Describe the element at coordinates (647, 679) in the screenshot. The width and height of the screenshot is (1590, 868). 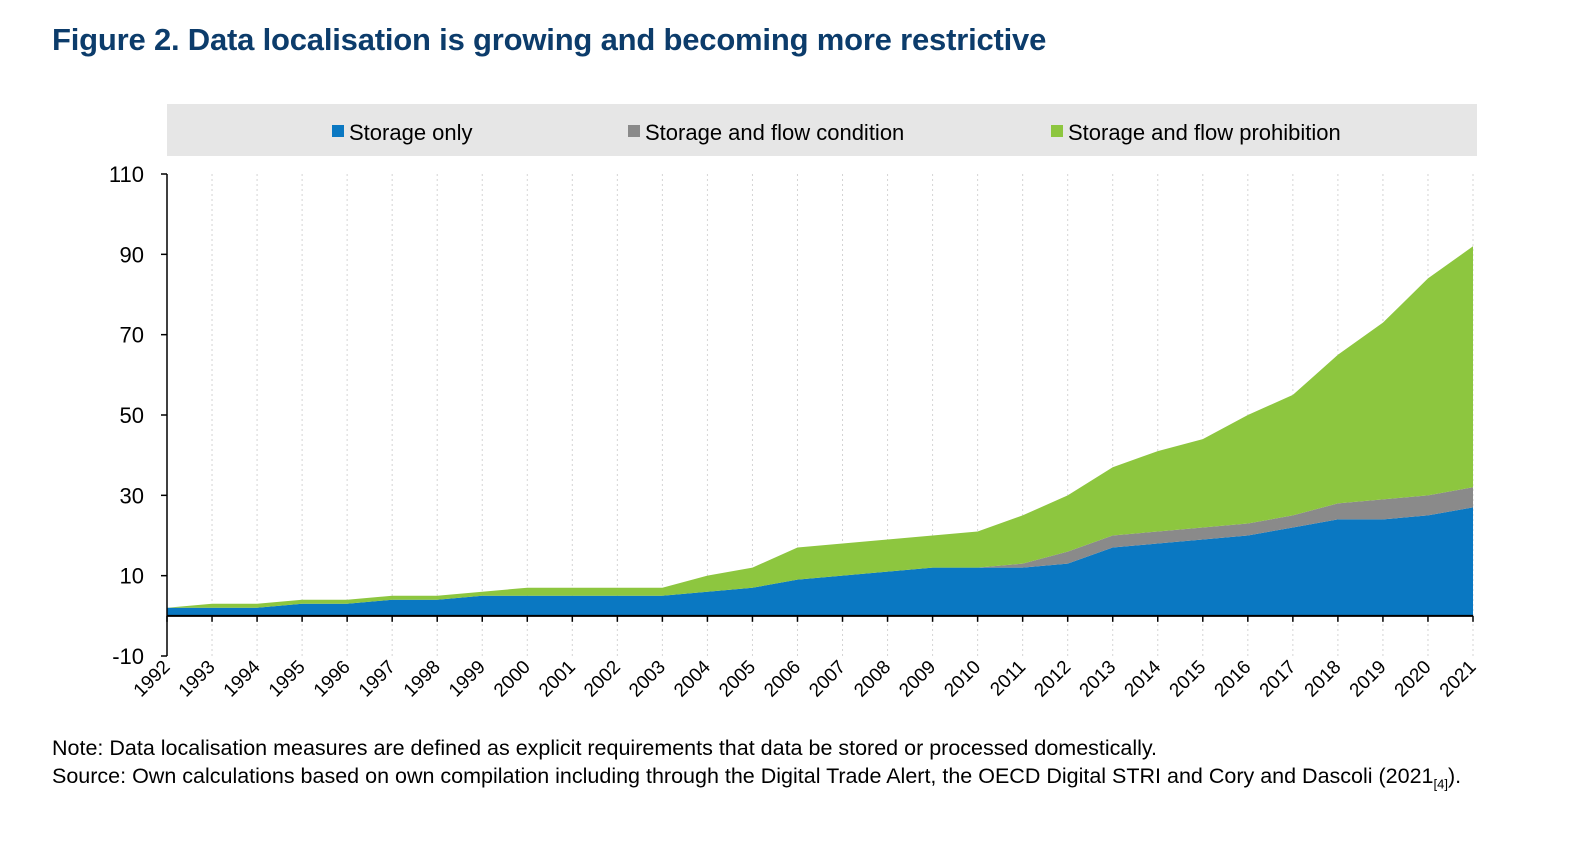
I see `x-tick-label: 2003` at that location.